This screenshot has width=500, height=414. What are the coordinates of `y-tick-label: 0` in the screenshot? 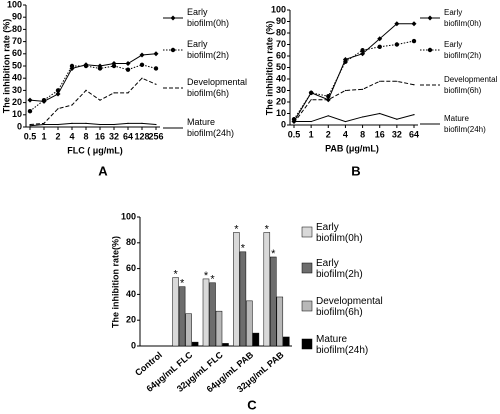 It's located at (283, 124).